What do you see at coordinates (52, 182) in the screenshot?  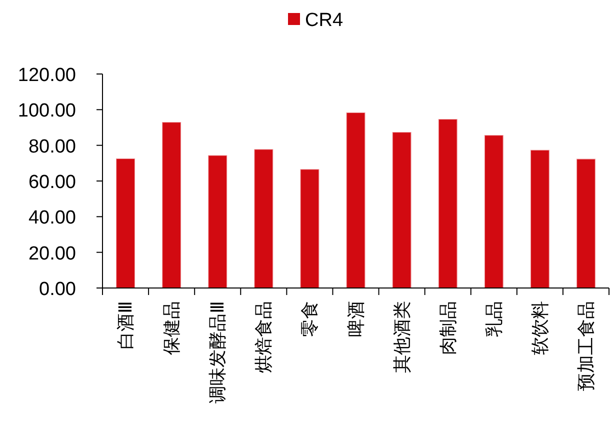 I see `y-tick-label: 60.00` at bounding box center [52, 182].